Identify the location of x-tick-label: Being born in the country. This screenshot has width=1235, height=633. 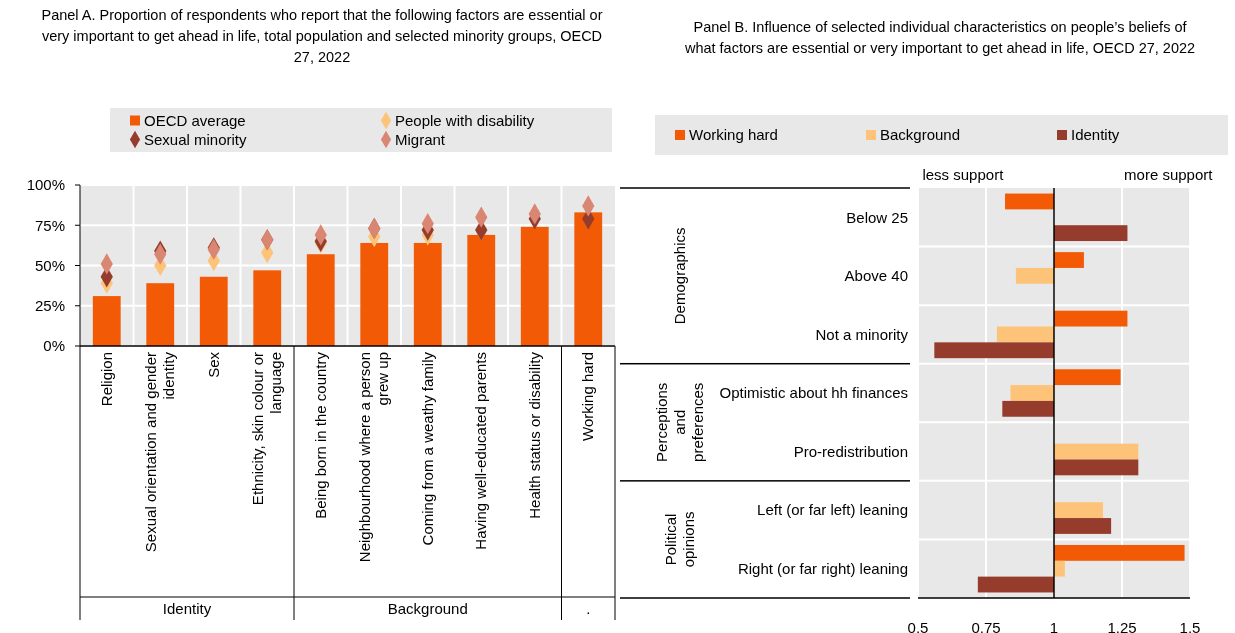
(320, 435).